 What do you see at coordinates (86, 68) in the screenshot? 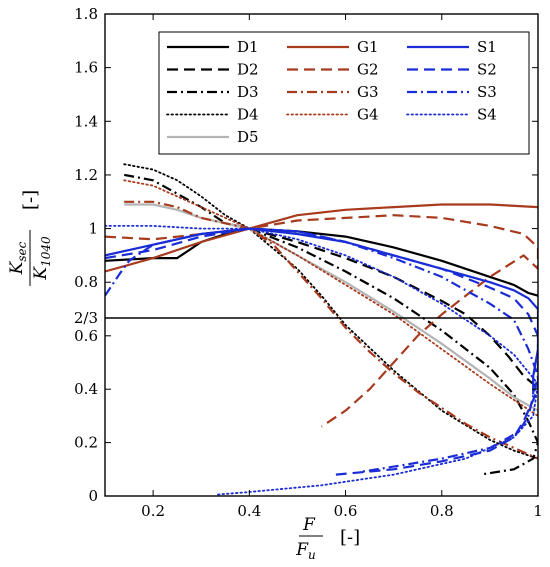
I see `y-tick-label: 1.6` at bounding box center [86, 68].